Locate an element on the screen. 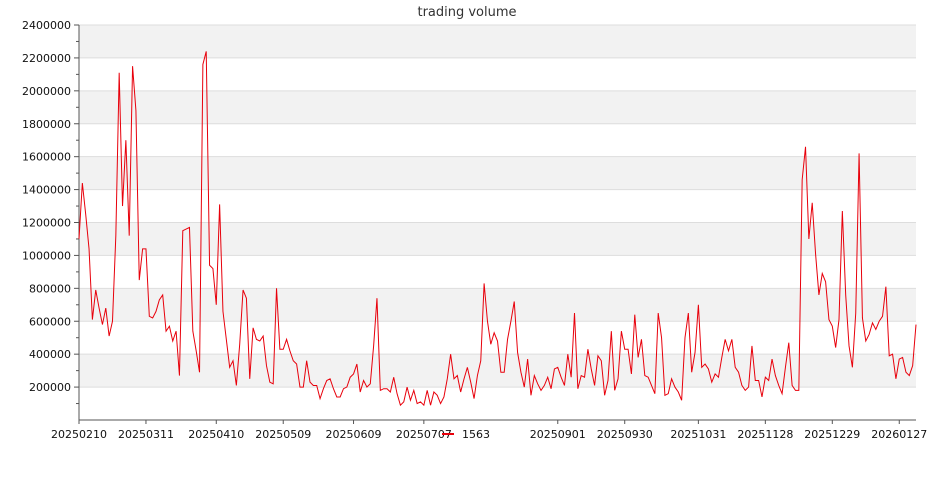  x-tick-label: 20251031 is located at coordinates (698, 434).